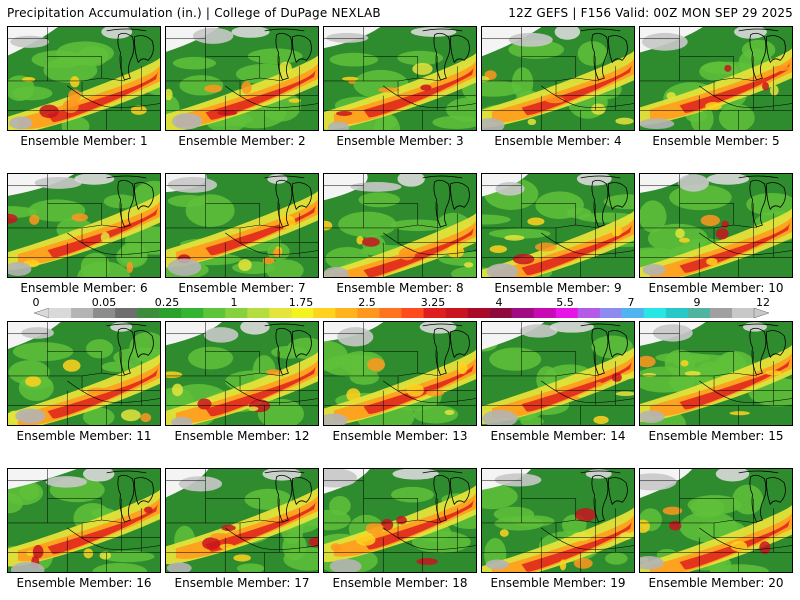  What do you see at coordinates (302, 141) in the screenshot?
I see `member-number: 2` at bounding box center [302, 141].